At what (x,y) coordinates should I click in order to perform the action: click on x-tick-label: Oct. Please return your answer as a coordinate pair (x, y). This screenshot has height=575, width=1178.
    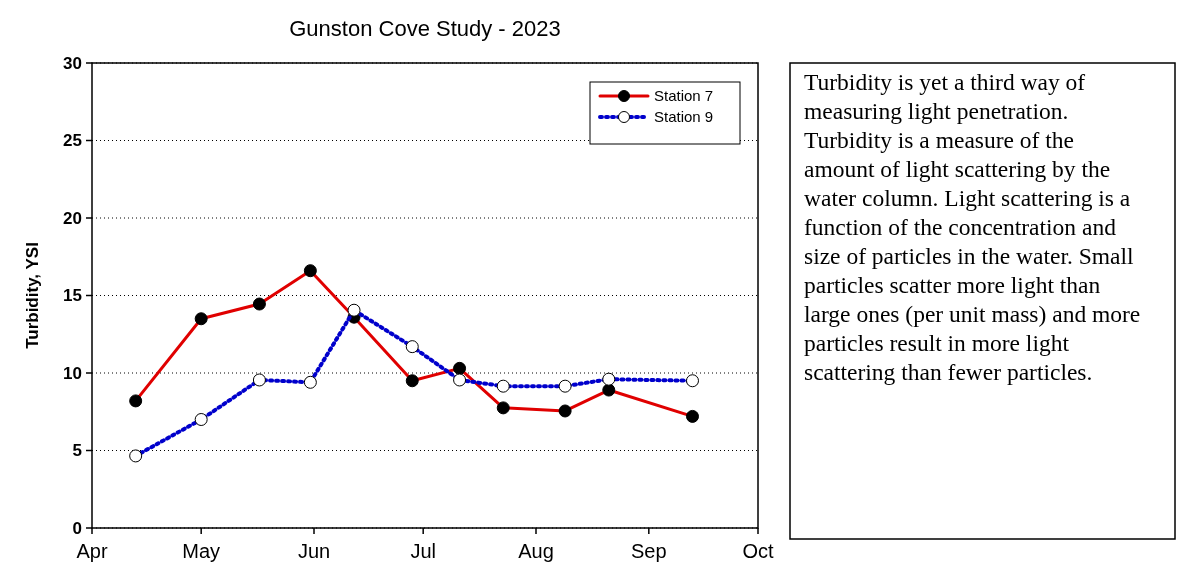
    Looking at the image, I should click on (758, 551).